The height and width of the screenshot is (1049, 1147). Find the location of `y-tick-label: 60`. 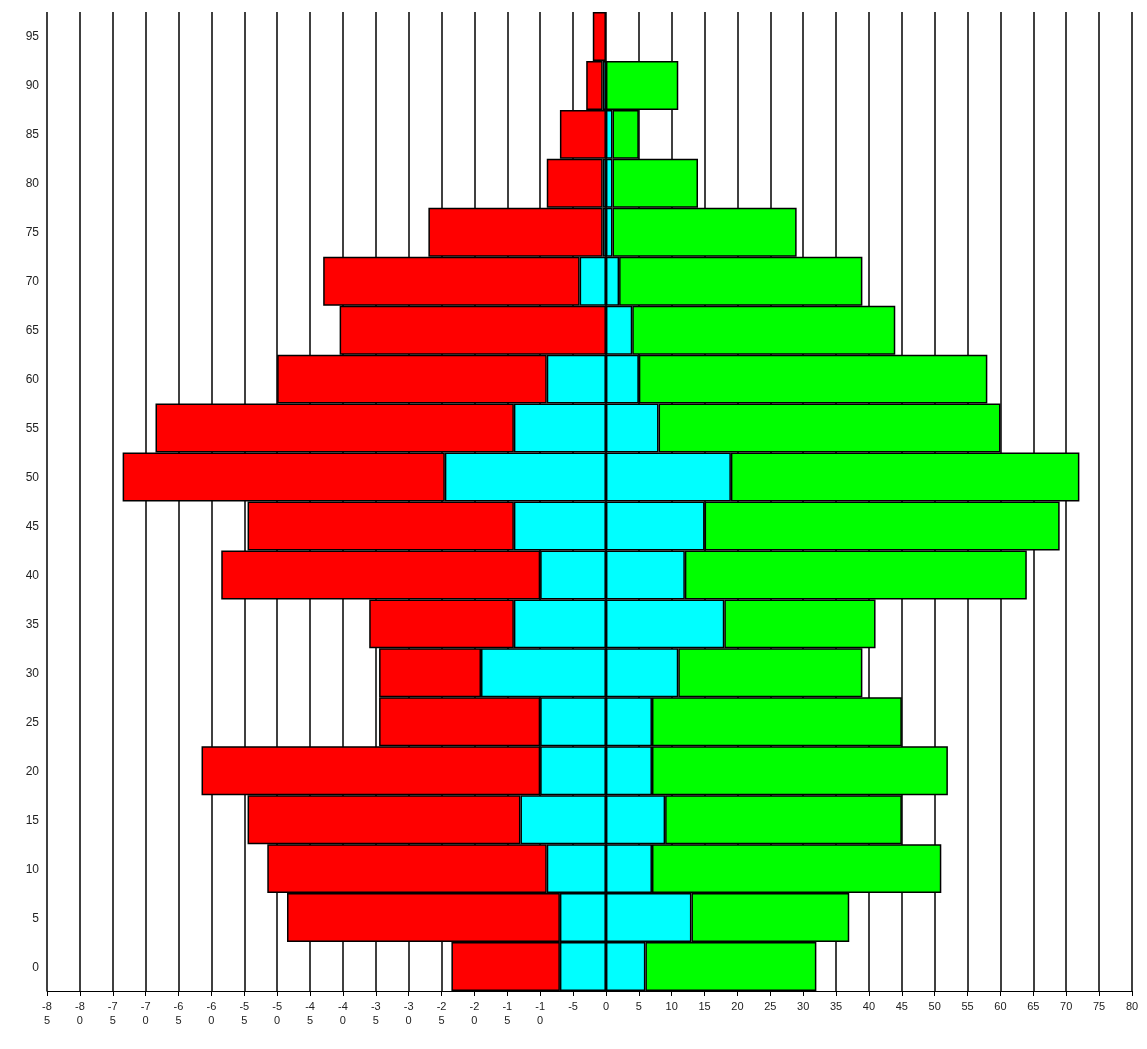

y-tick-label: 60 is located at coordinates (32, 379).